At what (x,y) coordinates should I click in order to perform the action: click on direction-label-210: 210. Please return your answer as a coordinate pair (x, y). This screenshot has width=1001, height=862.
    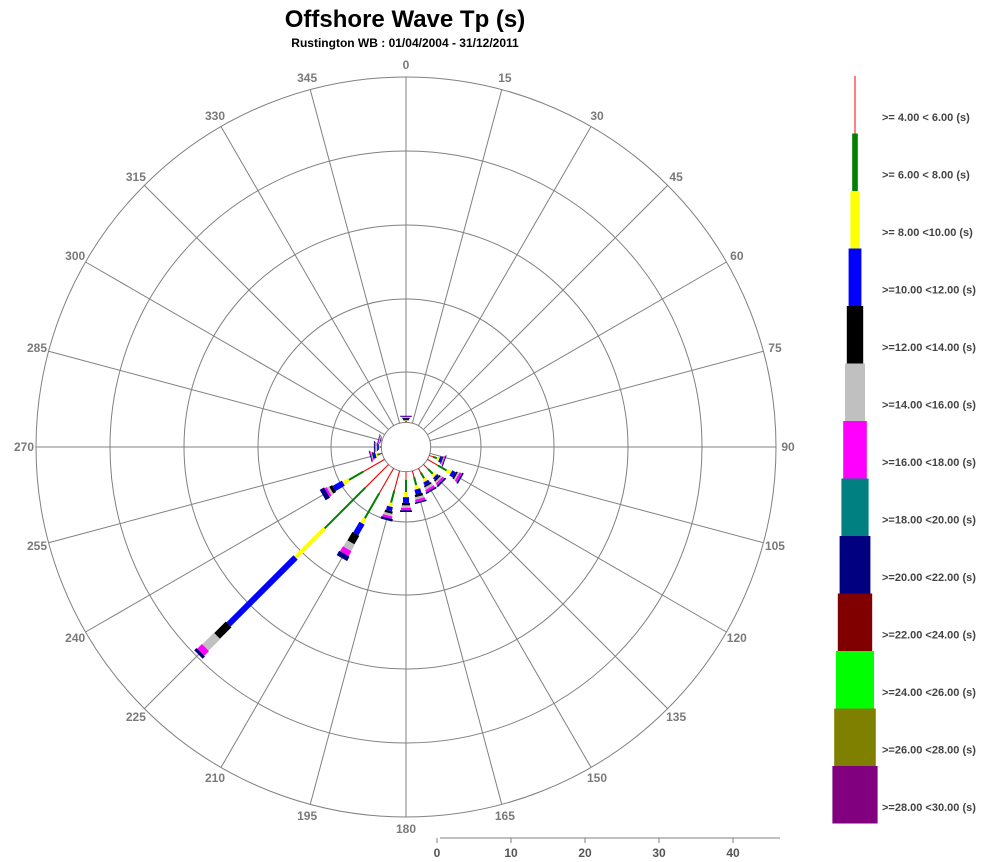
    Looking at the image, I should click on (215, 778).